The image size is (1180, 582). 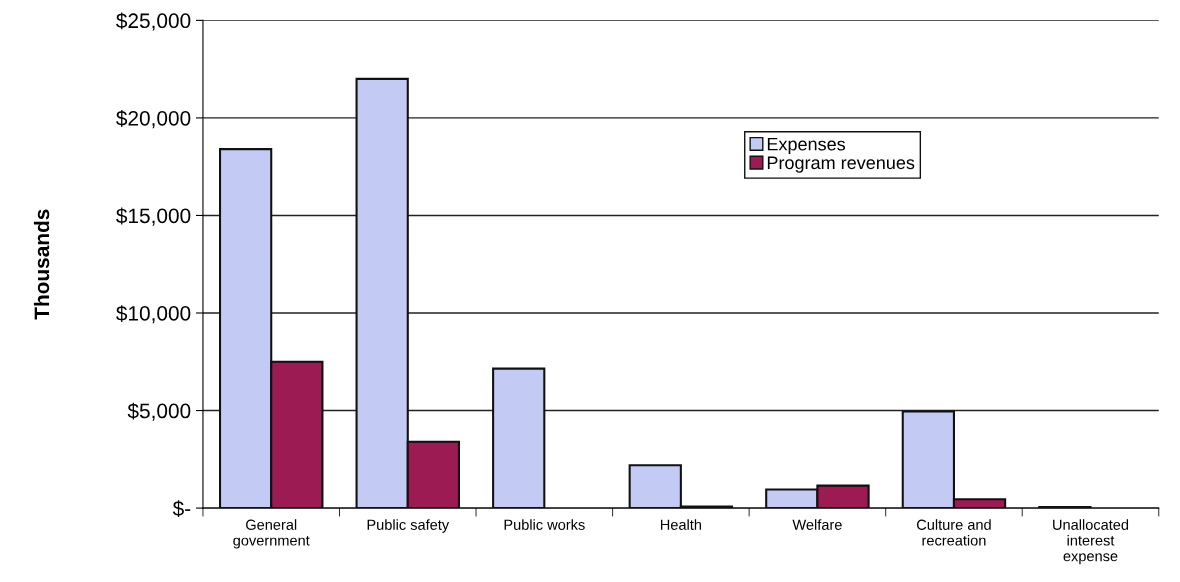 What do you see at coordinates (408, 526) in the screenshot?
I see `x-tick-label: Public safety` at bounding box center [408, 526].